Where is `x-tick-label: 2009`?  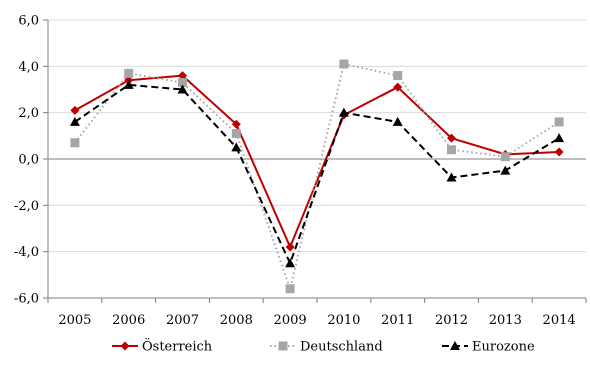 x-tick-label: 2009 is located at coordinates (290, 320).